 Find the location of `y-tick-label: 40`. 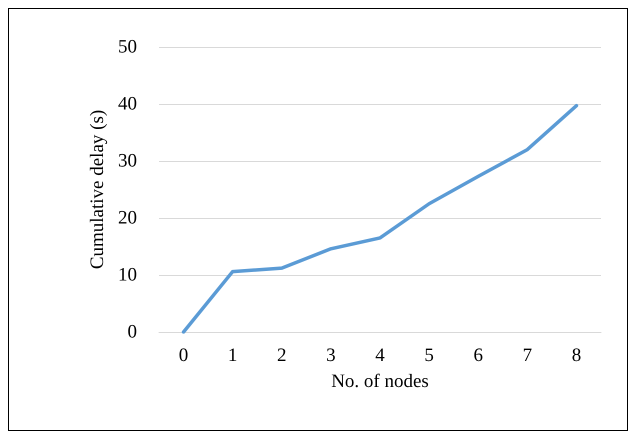

y-tick-label: 40 is located at coordinates (127, 104).